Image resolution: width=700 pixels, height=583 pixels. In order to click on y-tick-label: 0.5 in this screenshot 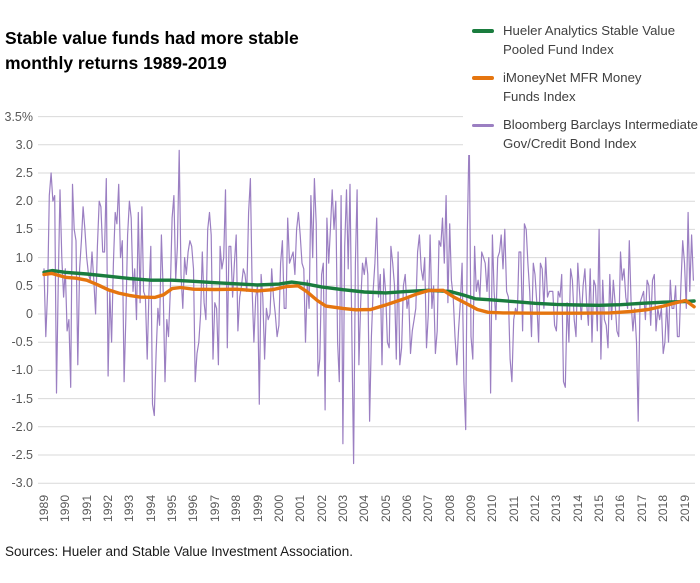, I will do `click(24, 285)`.